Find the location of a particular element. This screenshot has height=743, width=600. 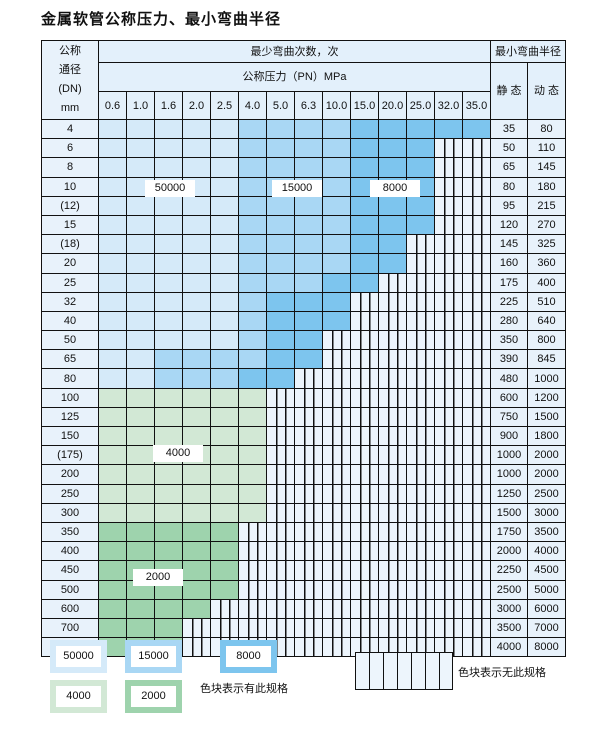

legend-label: 15000 is located at coordinates (153, 656).